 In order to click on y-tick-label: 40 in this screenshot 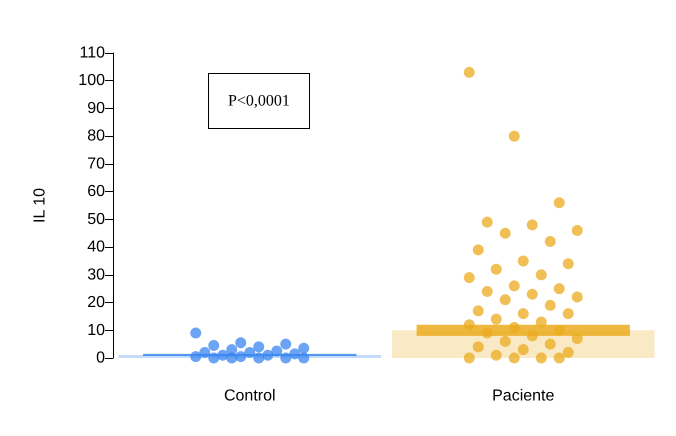, I will do `click(96, 247)`.